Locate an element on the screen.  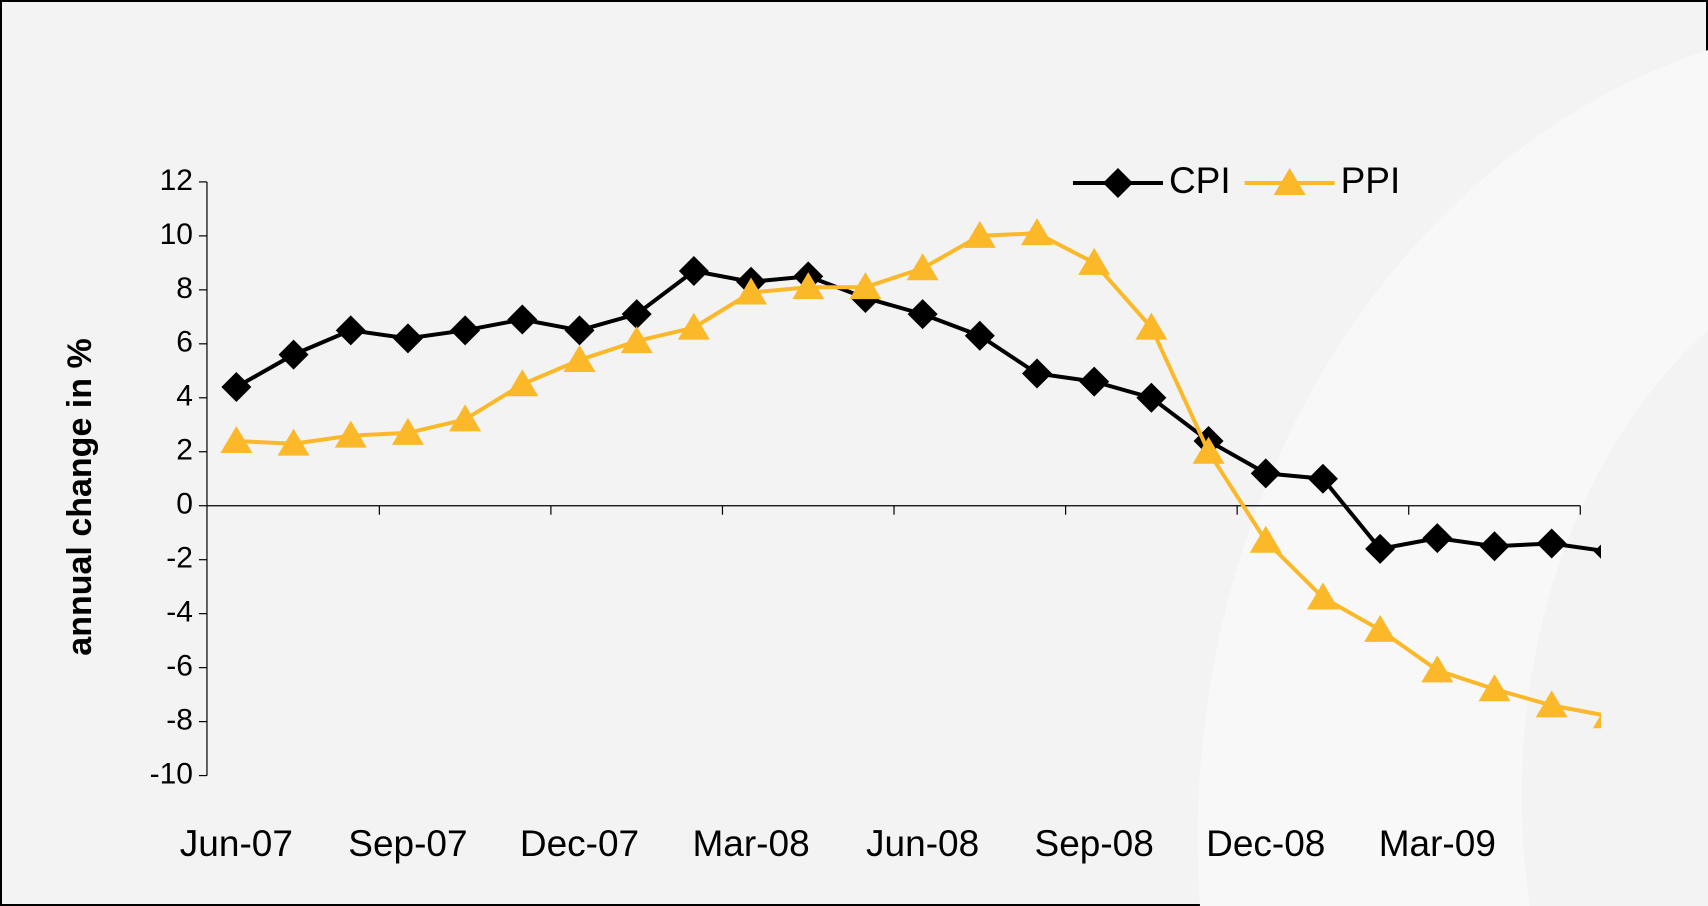
y-tick-label: -6 is located at coordinates (179, 666).